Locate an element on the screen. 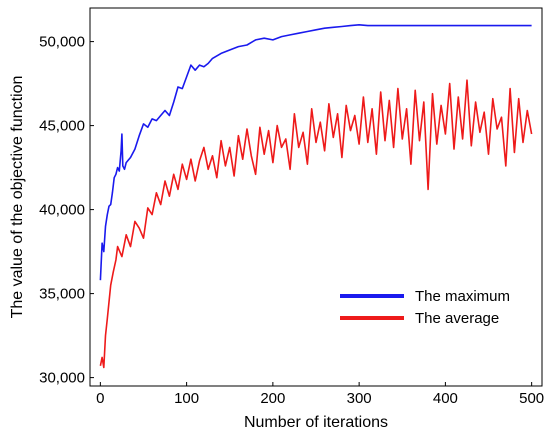  x-tick-label: 300 is located at coordinates (359, 398).